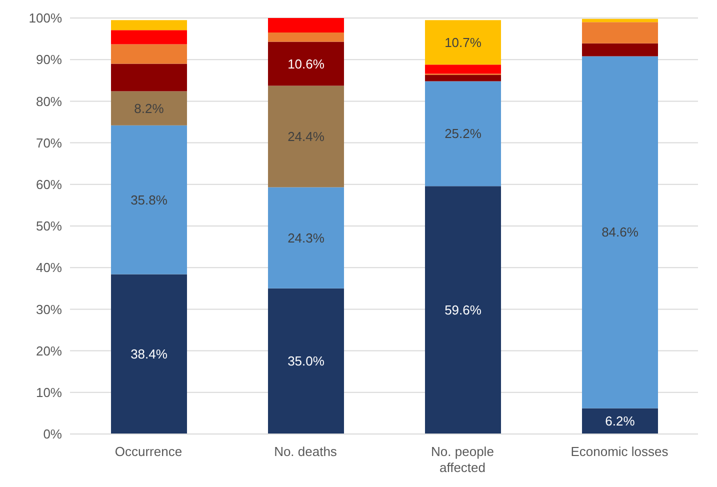 The image size is (717, 487). Describe the element at coordinates (49, 184) in the screenshot. I see `y-tick-label: 60%` at that location.